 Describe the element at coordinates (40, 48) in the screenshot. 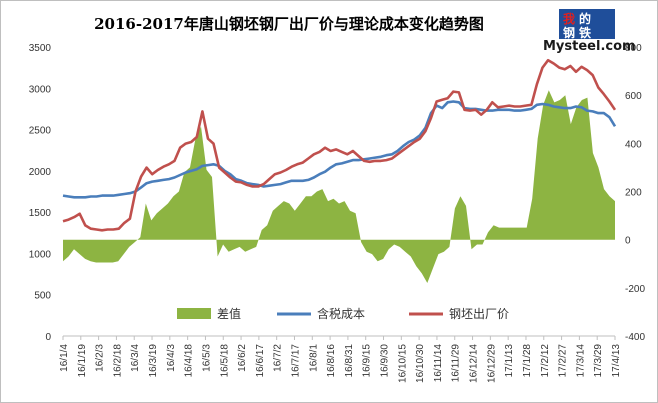

I see `y-left-tick-label: 3500` at that location.